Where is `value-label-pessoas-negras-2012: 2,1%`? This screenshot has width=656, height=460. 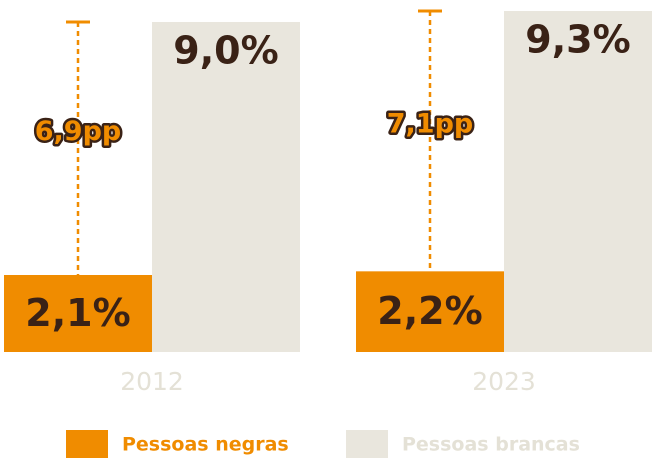
value-label-pessoas-negras-2012: 2,1% is located at coordinates (77, 313).